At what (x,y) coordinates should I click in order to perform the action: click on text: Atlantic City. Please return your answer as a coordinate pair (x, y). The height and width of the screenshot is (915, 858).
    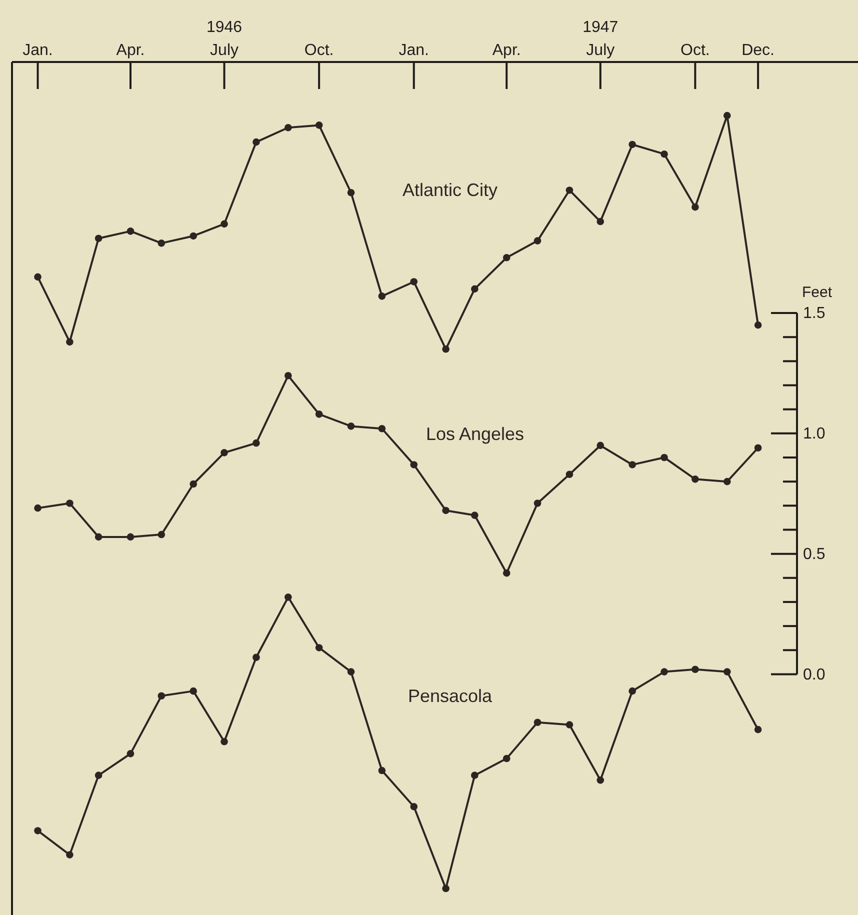
    Looking at the image, I should click on (450, 190).